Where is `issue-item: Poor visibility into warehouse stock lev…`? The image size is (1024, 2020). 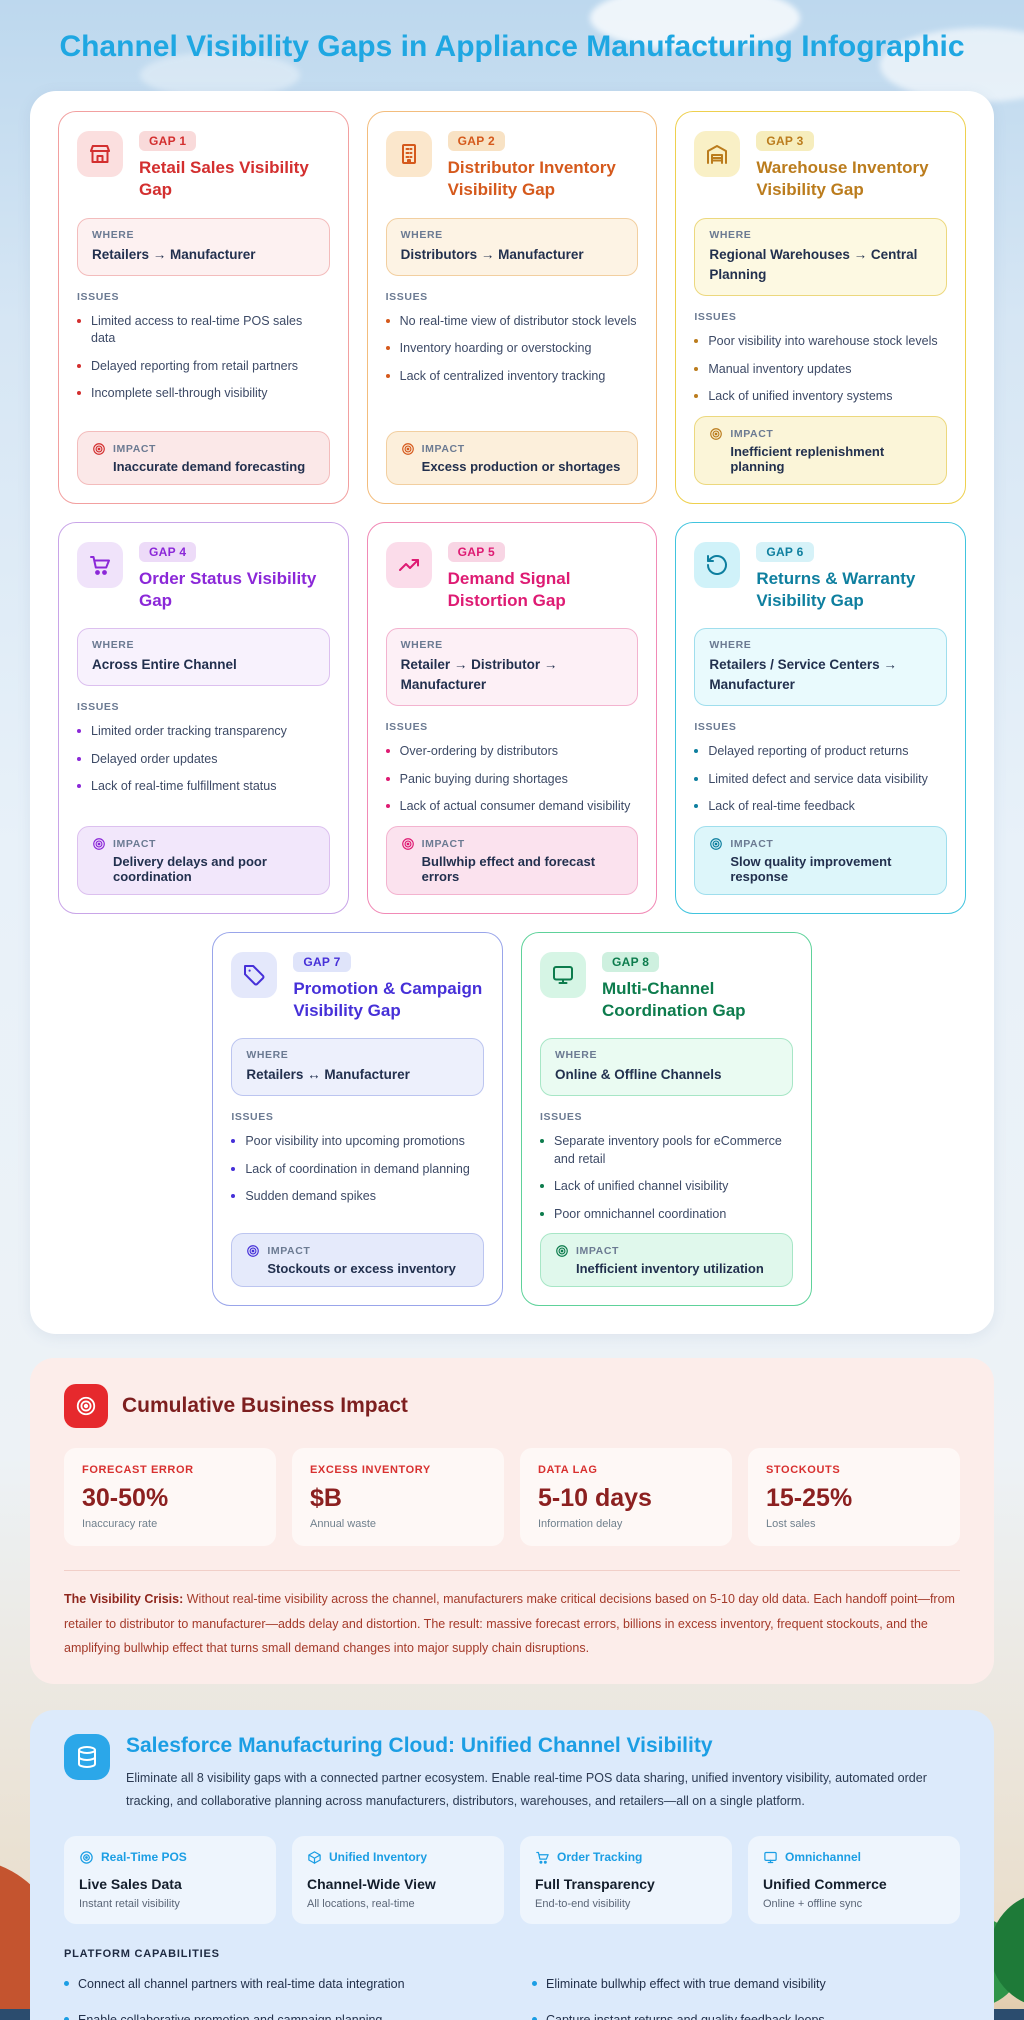 issue-item: Poor visibility into warehouse stock lev… is located at coordinates (820, 342).